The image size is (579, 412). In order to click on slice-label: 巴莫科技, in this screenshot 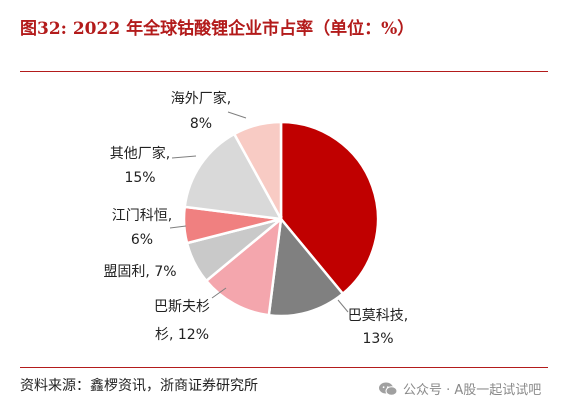, I will do `click(378, 316)`.